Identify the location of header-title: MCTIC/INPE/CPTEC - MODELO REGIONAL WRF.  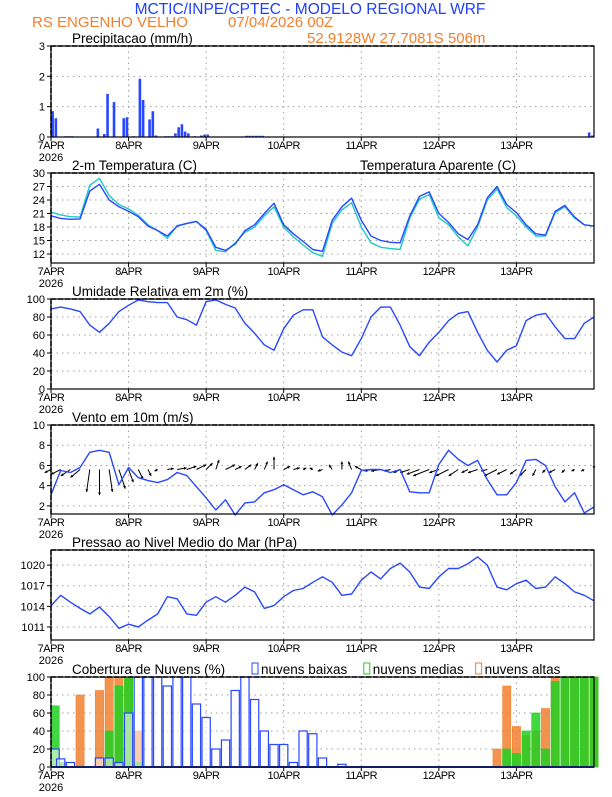
(310, 9).